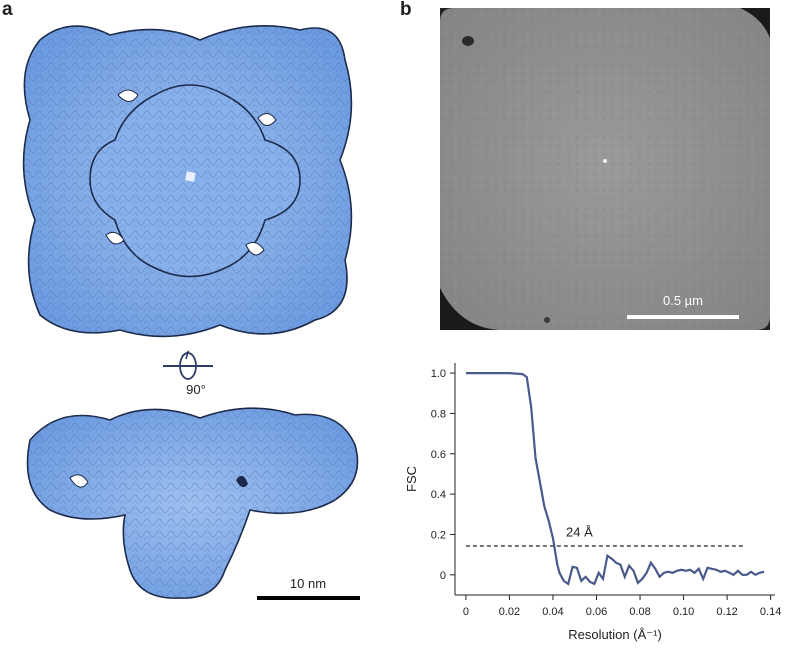 This screenshot has height=649, width=785. I want to click on x-tick-label: 0.02, so click(509, 612).